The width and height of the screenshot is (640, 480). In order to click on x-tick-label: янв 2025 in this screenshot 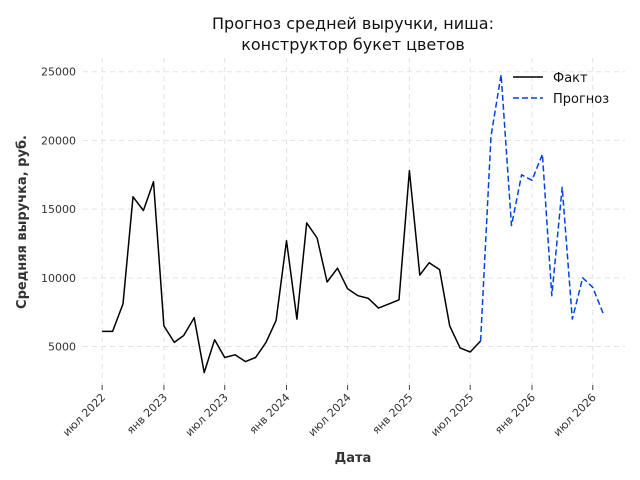, I will do `click(393, 414)`.